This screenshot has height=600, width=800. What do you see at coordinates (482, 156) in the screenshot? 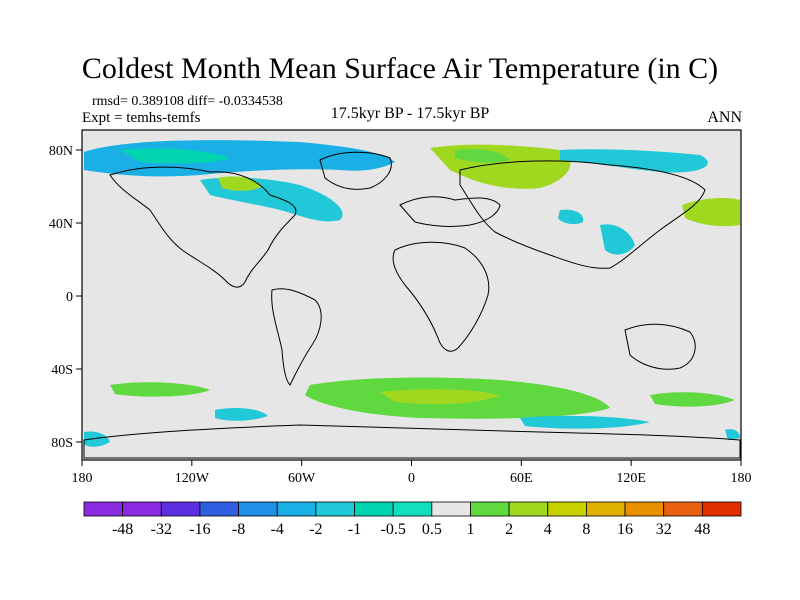
I see `patch-siberia-warm-inner` at bounding box center [482, 156].